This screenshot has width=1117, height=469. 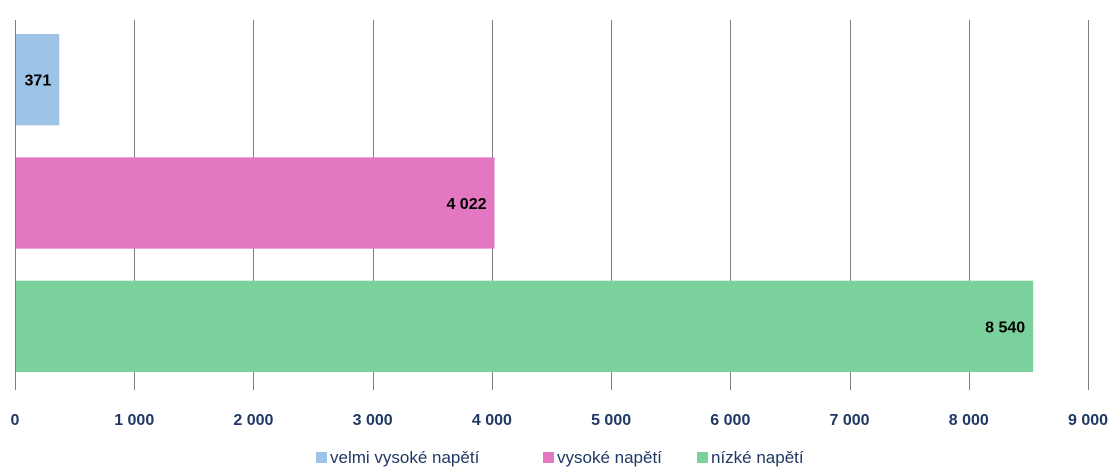 I want to click on x-tick-label: 3 000, so click(x=373, y=420).